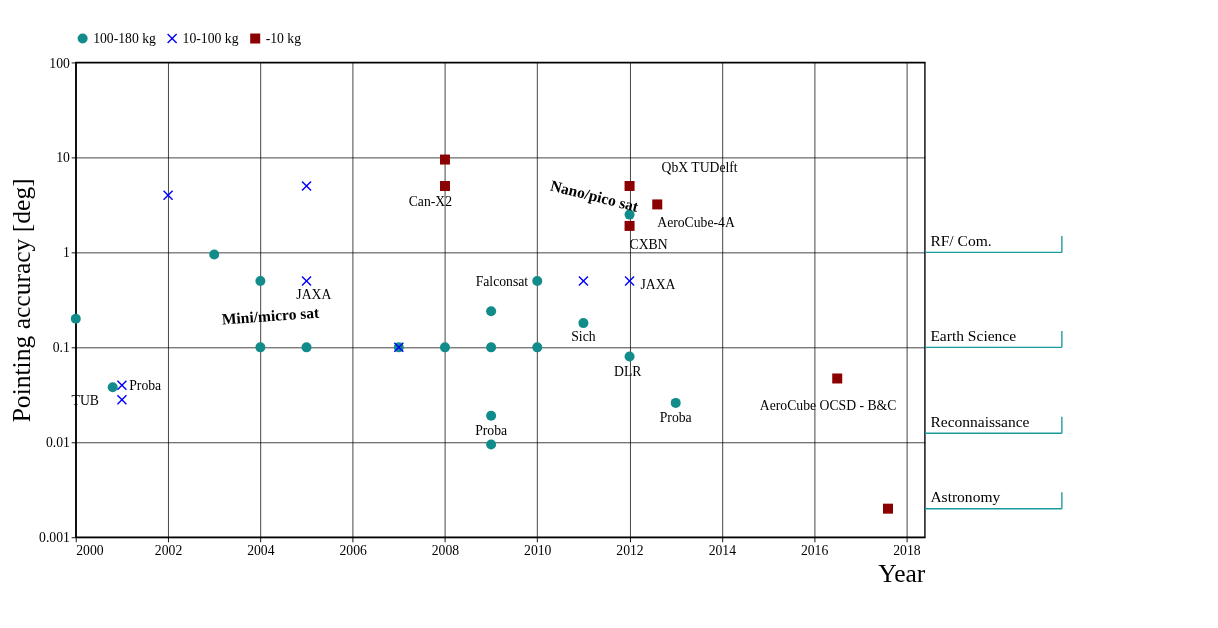  Describe the element at coordinates (814, 551) in the screenshot. I see `x-tick-label: 2016` at that location.